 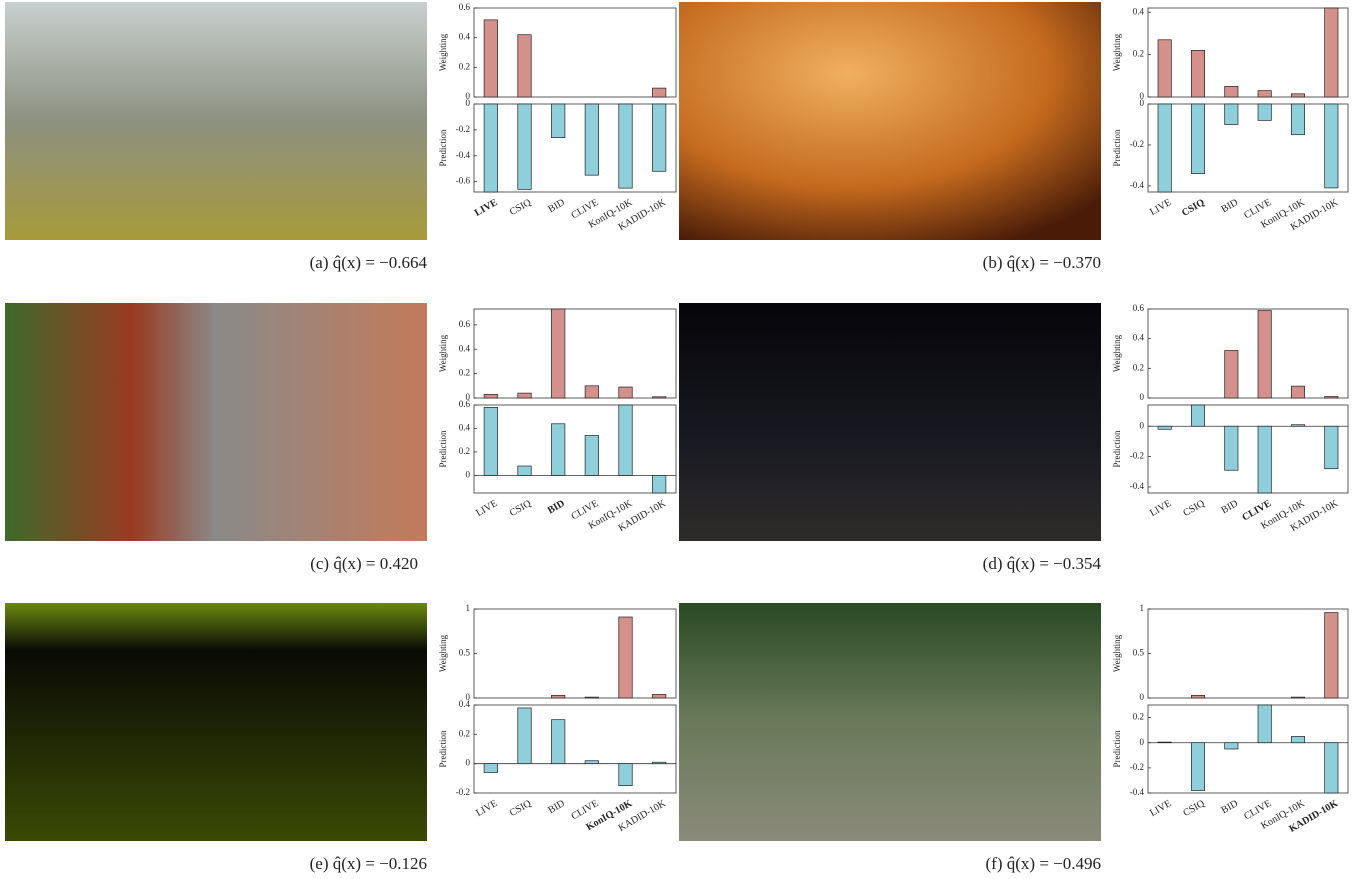 What do you see at coordinates (468, 608) in the screenshot?
I see `y-tick-label: 1` at bounding box center [468, 608].